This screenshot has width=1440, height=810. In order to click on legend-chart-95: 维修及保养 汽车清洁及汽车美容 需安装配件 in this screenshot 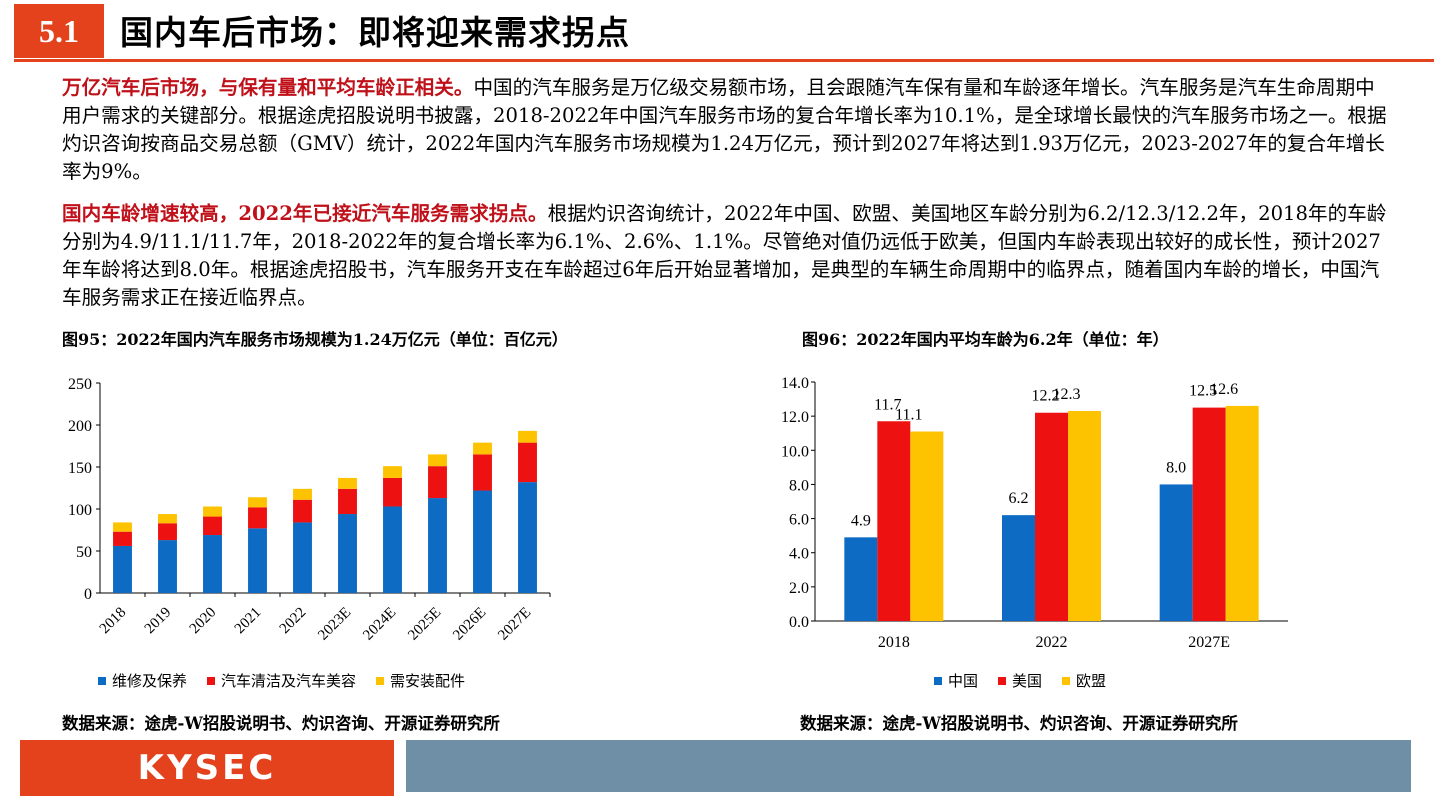, I will do `click(281, 680)`.